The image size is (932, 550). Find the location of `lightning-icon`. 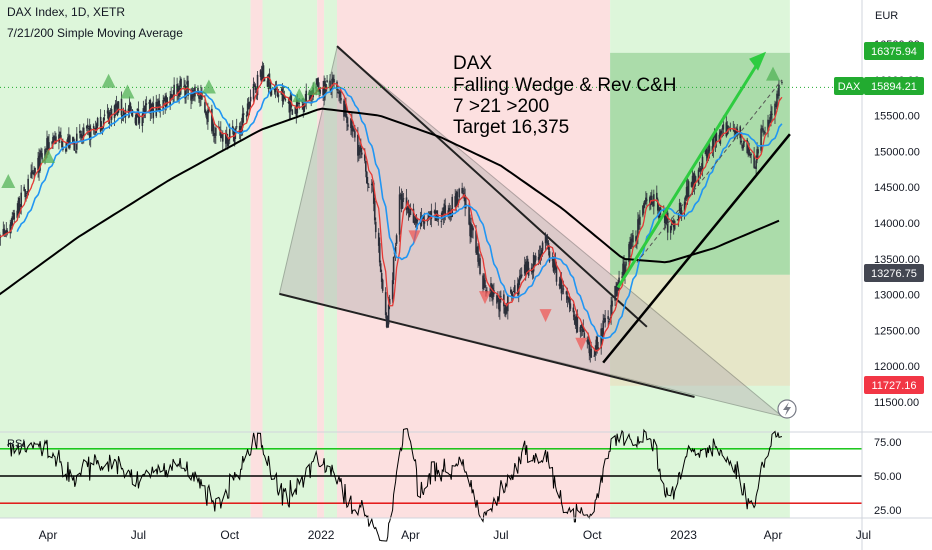

lightning-icon is located at coordinates (787, 409).